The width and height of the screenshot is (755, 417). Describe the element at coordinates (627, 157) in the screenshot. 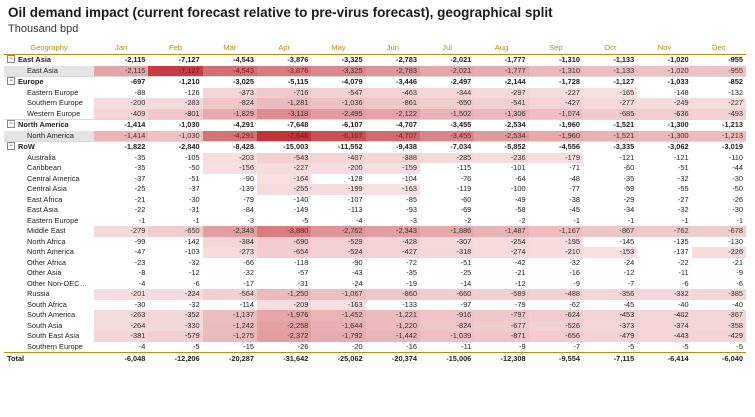

I see `value-cell: -121` at that location.